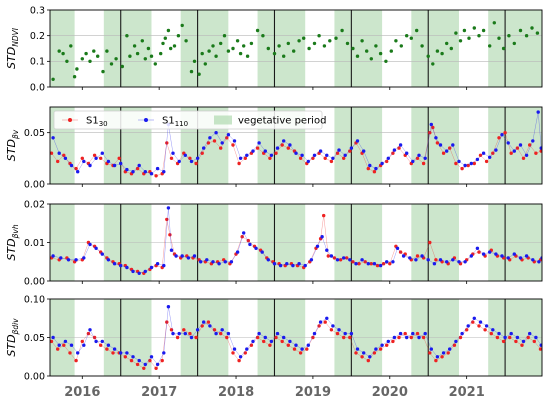  Describe the element at coordinates (189, 120) in the screenshot. I see `legend: S130 S1110 vegetative period` at that location.